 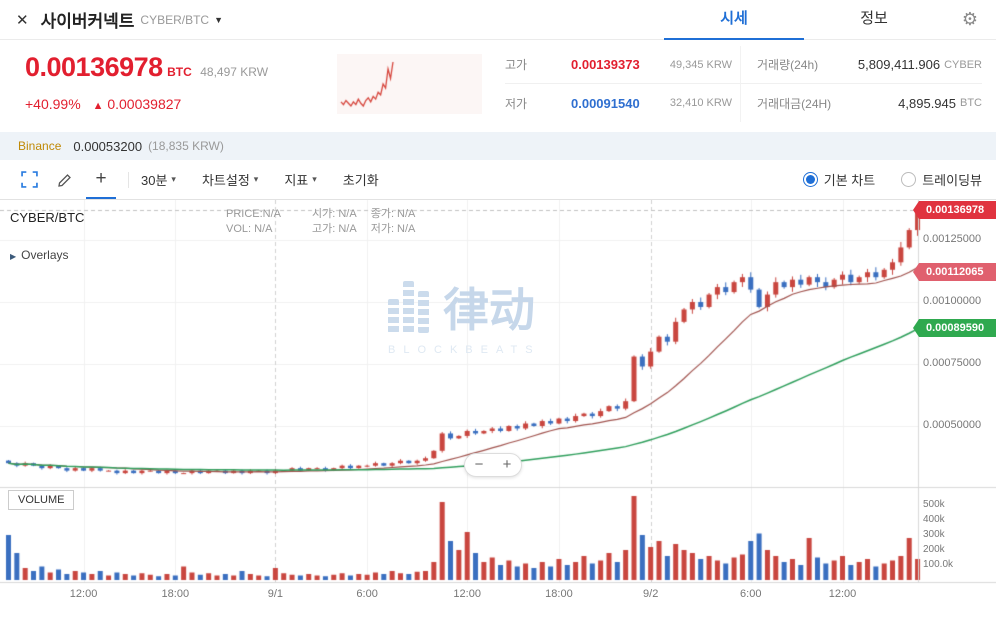 I want to click on reset-button: 초기화, so click(x=360, y=180).